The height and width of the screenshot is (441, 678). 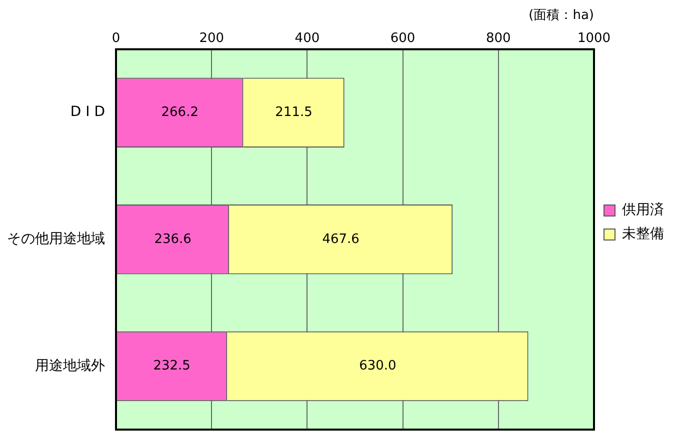 What do you see at coordinates (498, 38) in the screenshot?
I see `x-tick-label: 800` at bounding box center [498, 38].